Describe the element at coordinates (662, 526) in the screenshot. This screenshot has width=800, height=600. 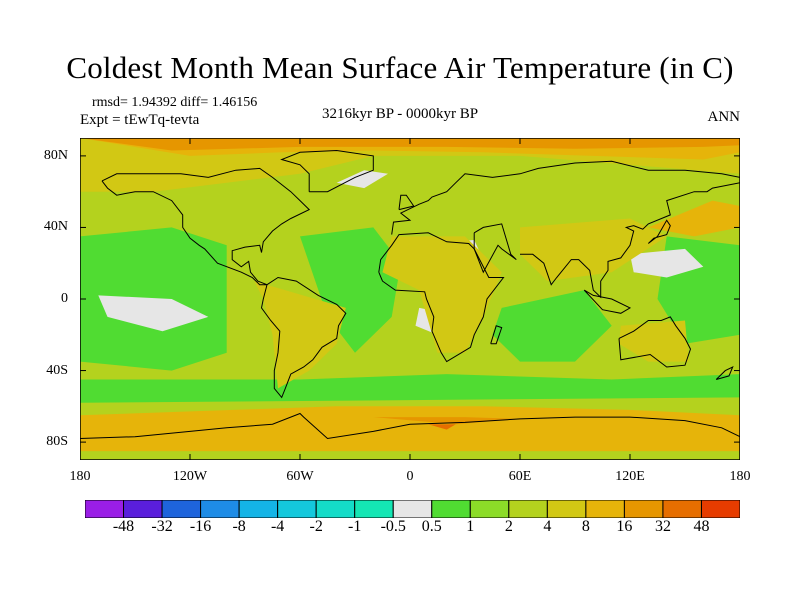
I see `colorbar-label: 32` at that location.